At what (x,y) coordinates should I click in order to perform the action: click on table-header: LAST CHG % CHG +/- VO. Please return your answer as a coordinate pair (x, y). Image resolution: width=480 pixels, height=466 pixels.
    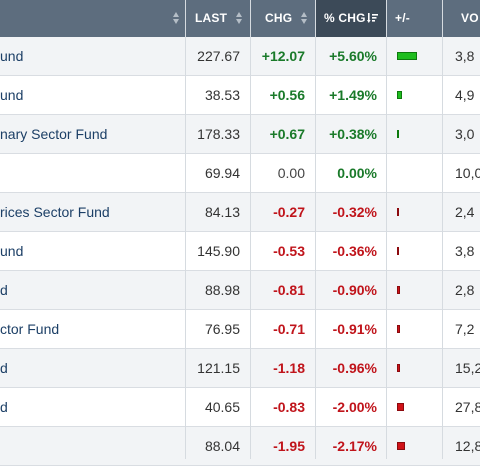
    Looking at the image, I should click on (240, 18).